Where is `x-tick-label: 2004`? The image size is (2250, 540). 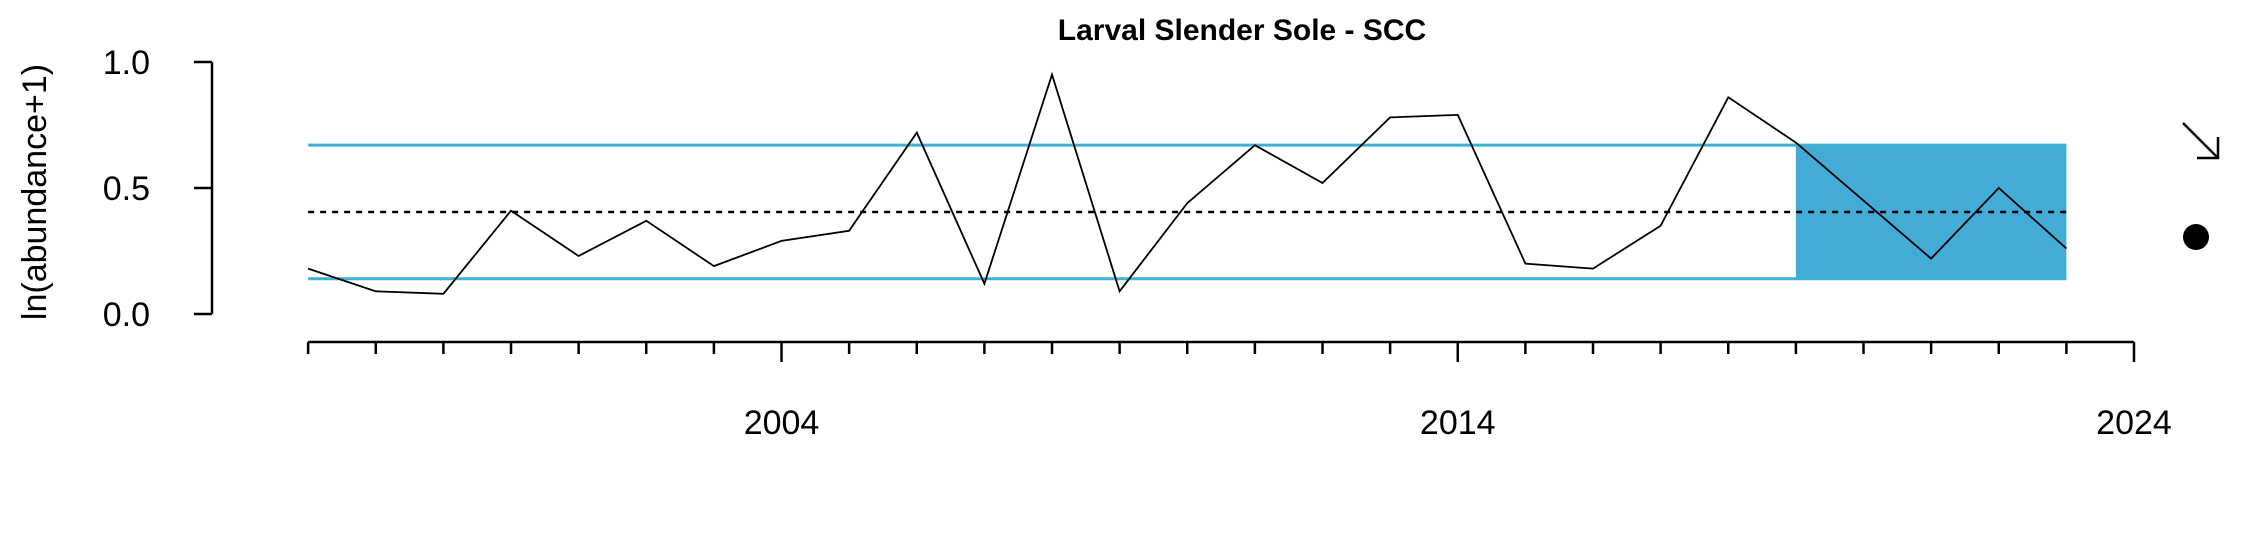
x-tick-label: 2004 is located at coordinates (782, 423).